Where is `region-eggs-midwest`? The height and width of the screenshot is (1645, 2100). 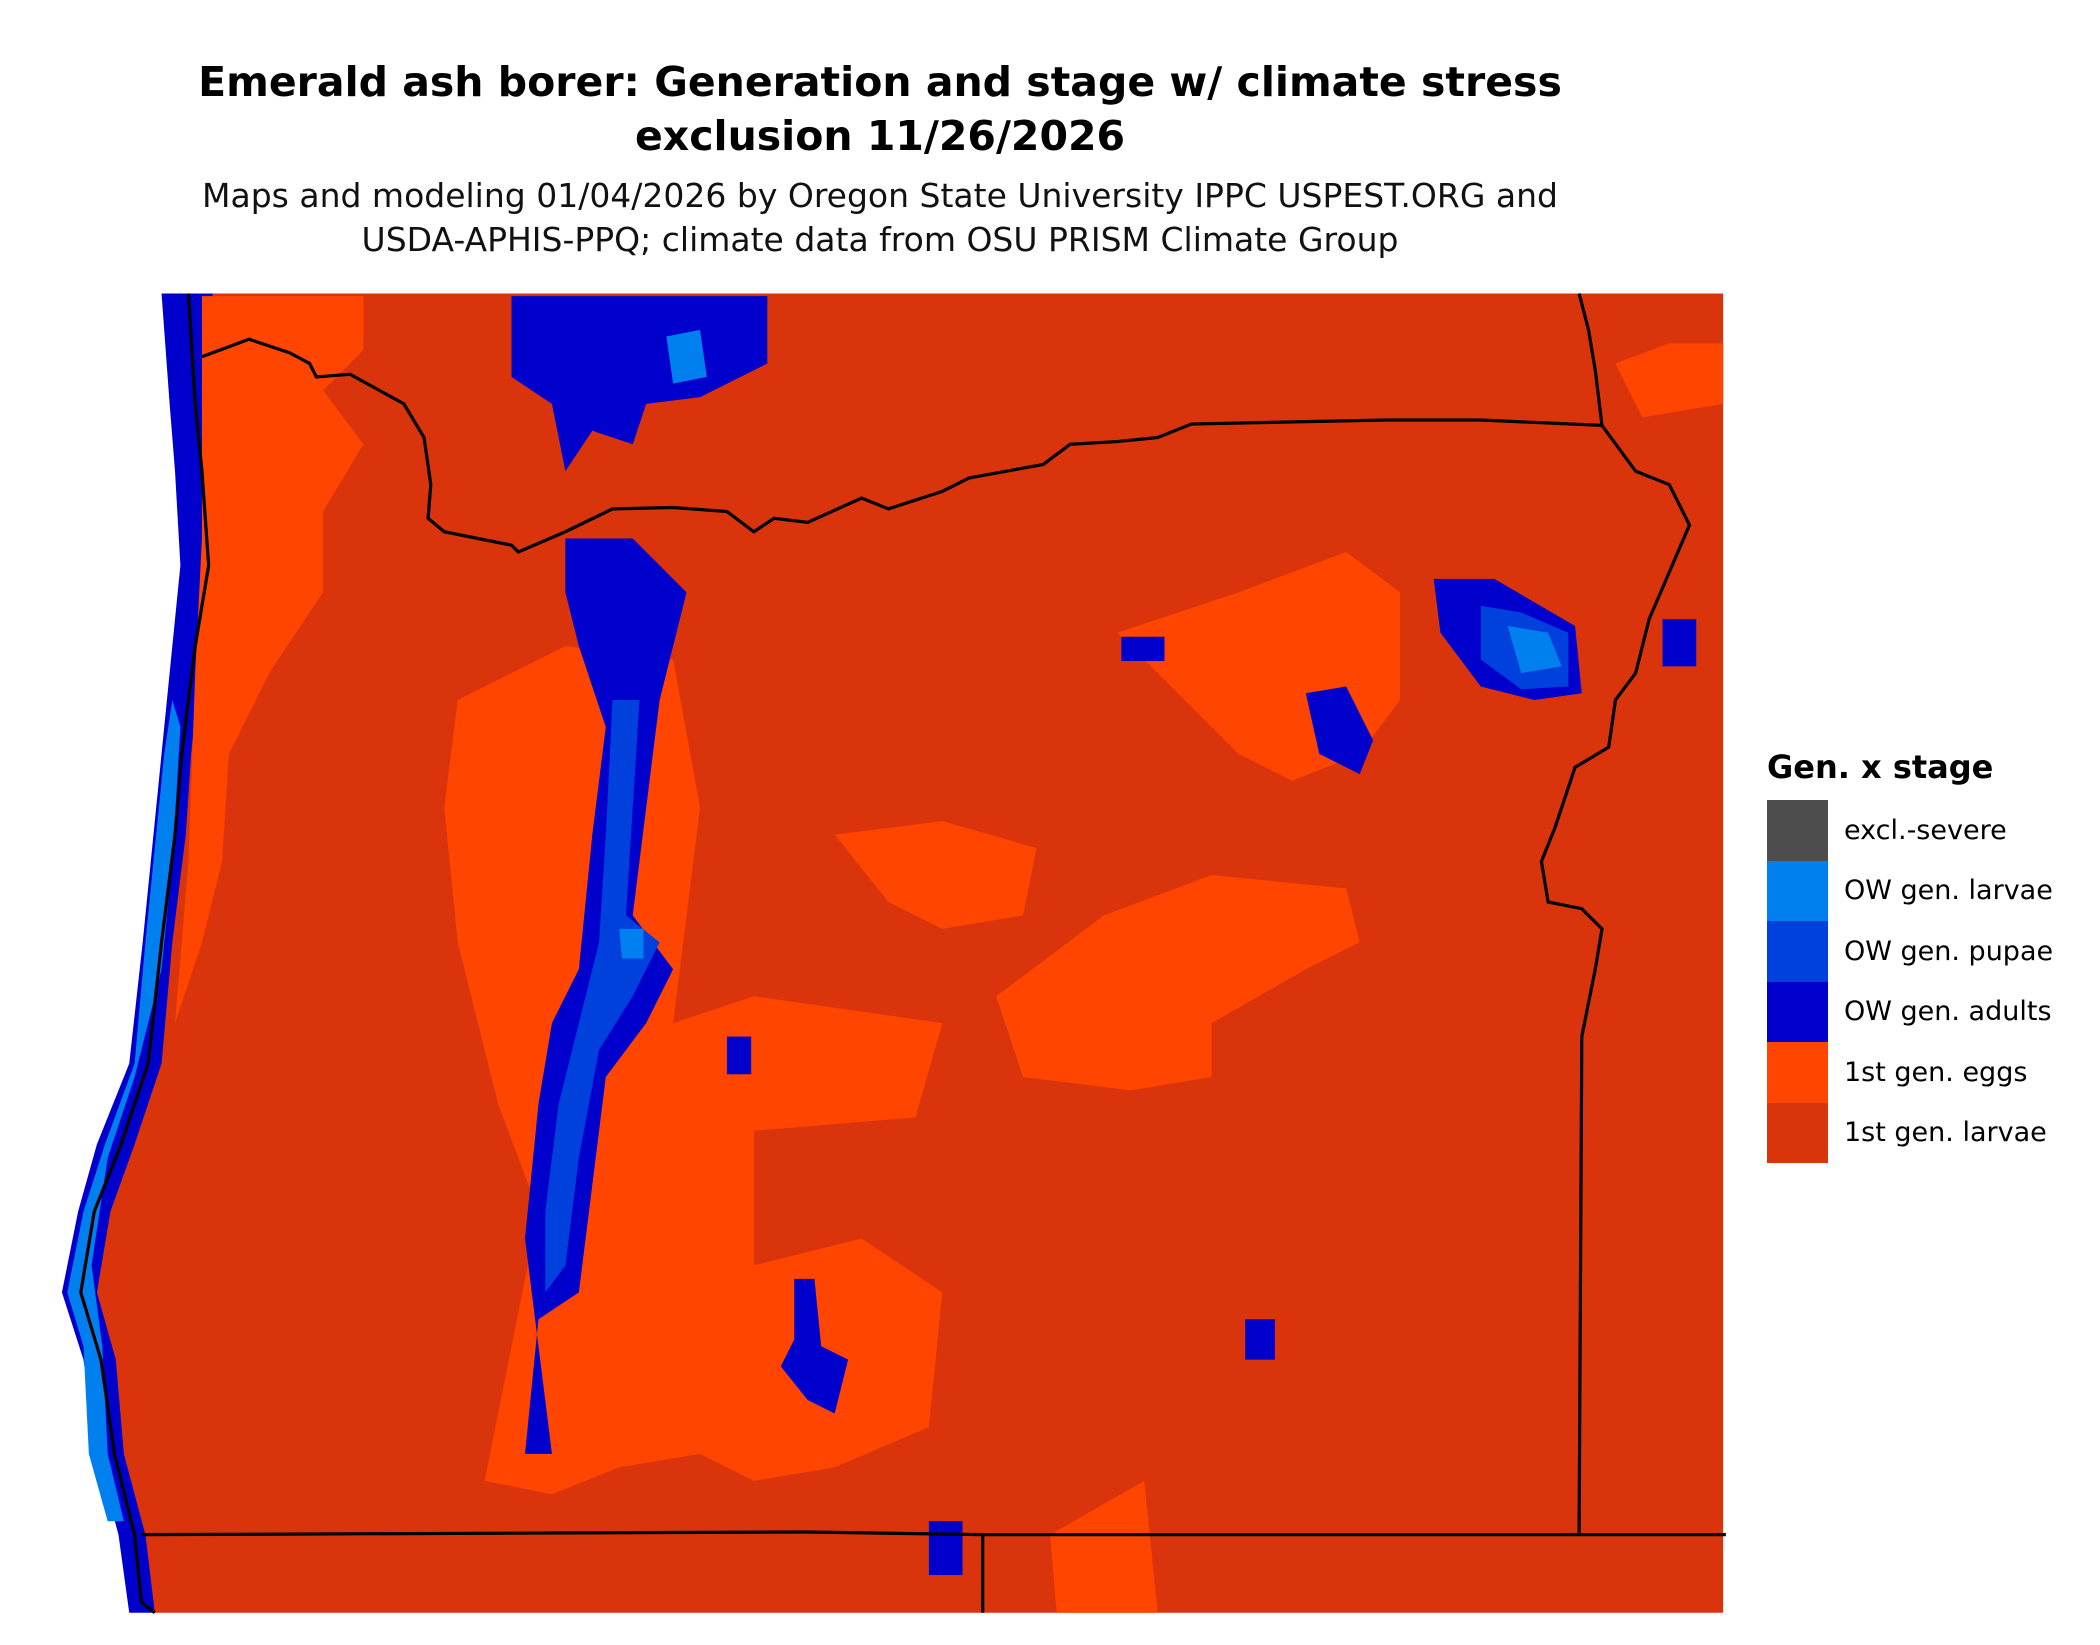
region-eggs-midwest is located at coordinates (935, 875).